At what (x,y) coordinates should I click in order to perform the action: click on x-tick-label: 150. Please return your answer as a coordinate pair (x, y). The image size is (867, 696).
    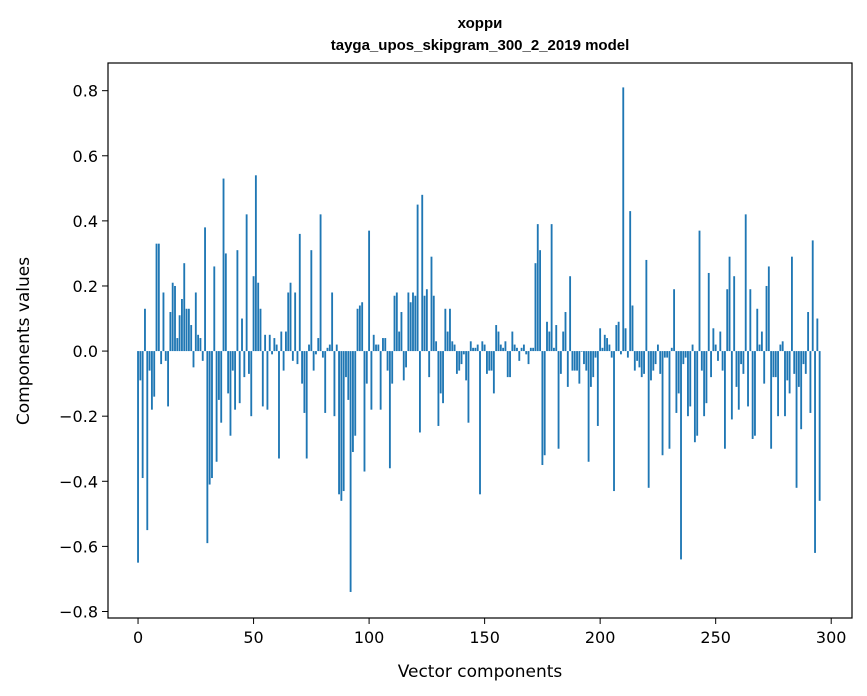
    Looking at the image, I should click on (484, 637).